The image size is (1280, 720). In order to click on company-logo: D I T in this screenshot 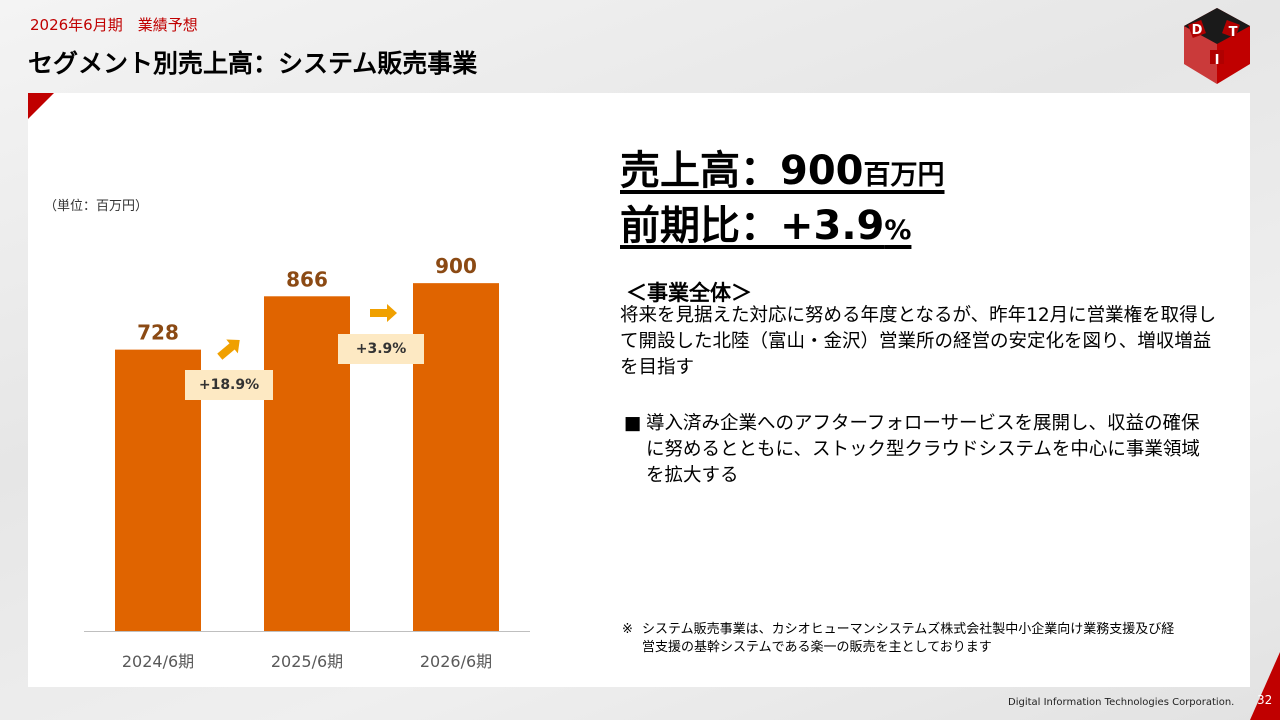, I will do `click(1217, 46)`.